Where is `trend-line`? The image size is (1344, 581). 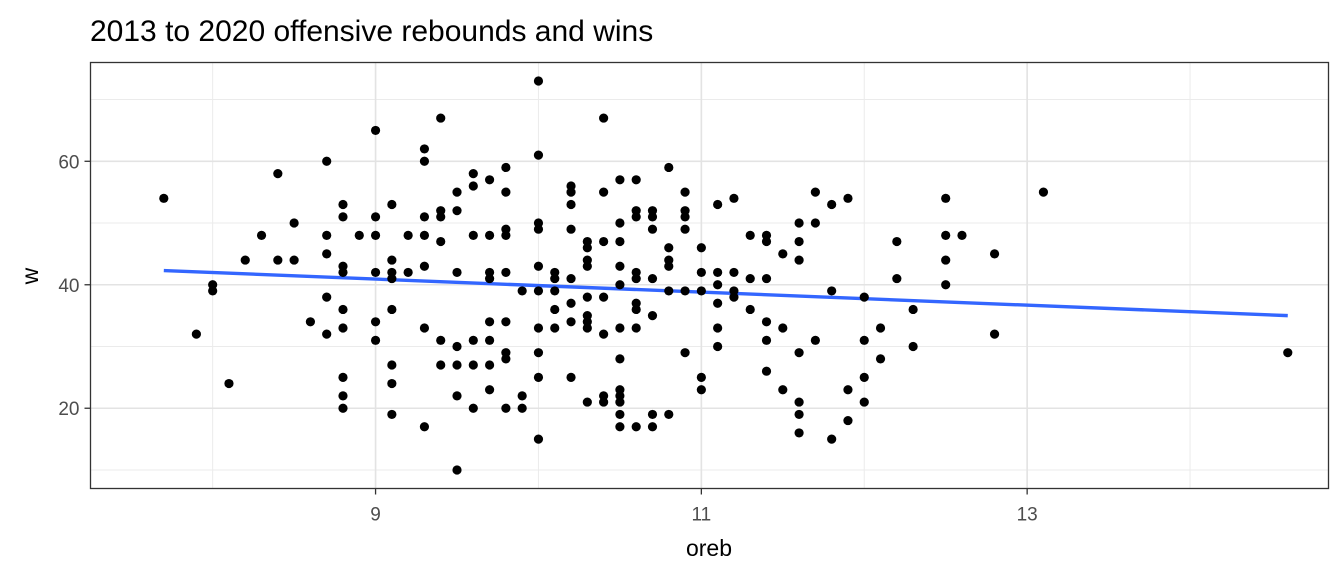
trend-line is located at coordinates (725, 293).